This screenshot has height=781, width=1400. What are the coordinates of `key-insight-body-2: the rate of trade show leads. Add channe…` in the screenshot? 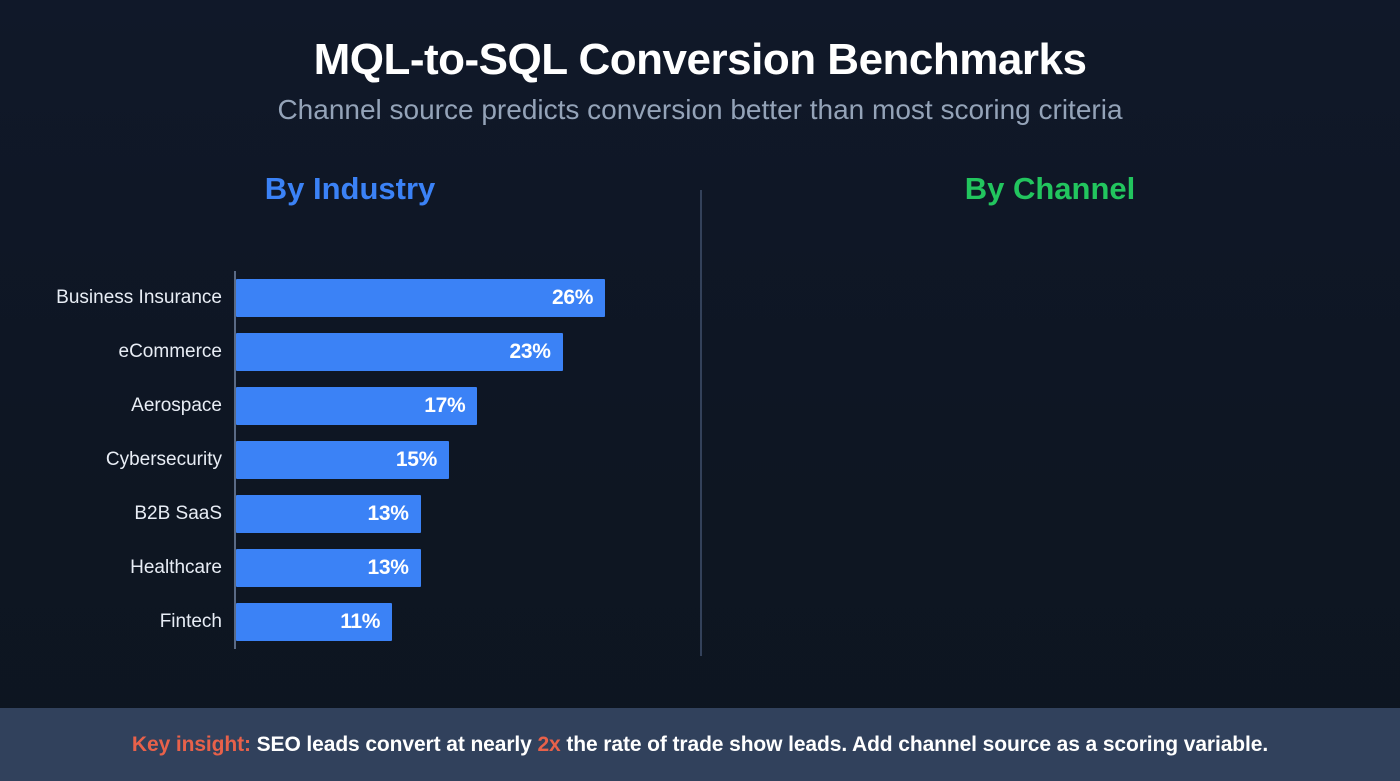 It's located at (914, 744).